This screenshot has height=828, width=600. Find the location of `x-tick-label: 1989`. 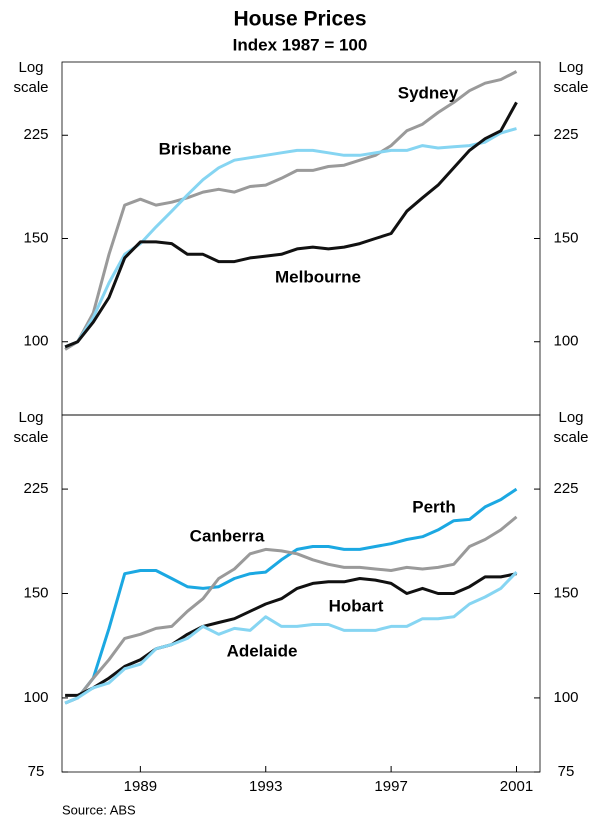

x-tick-label: 1989 is located at coordinates (140, 786).